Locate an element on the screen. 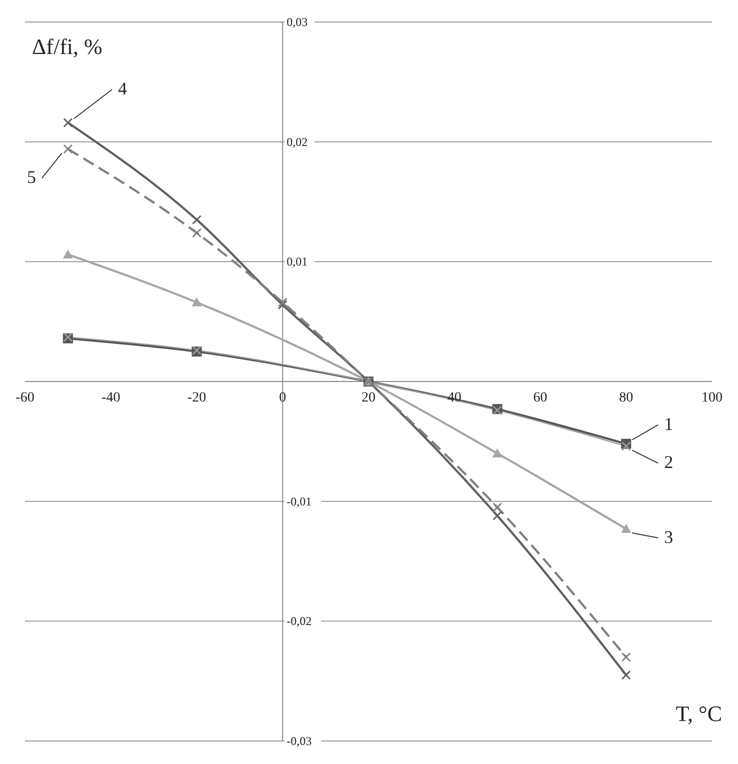  y-tick-label: -0,03 is located at coordinates (299, 741).